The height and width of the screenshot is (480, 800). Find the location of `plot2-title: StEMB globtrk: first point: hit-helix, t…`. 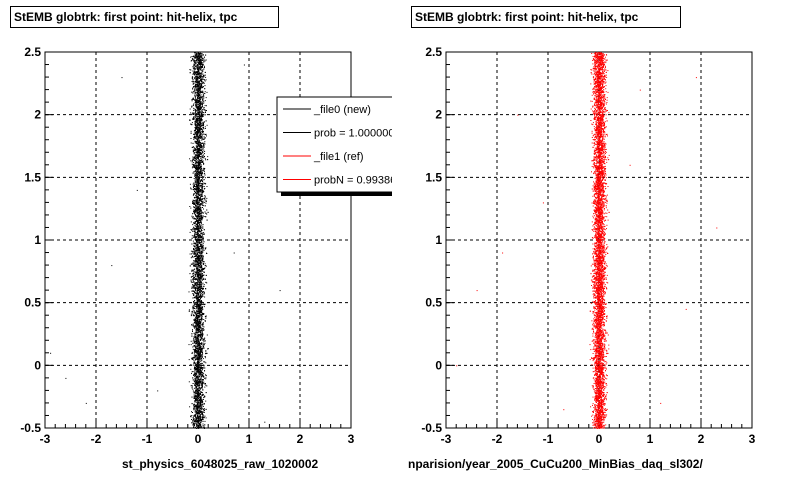

plot2-title: StEMB globtrk: first point: hit-helix, t… is located at coordinates (546, 17).